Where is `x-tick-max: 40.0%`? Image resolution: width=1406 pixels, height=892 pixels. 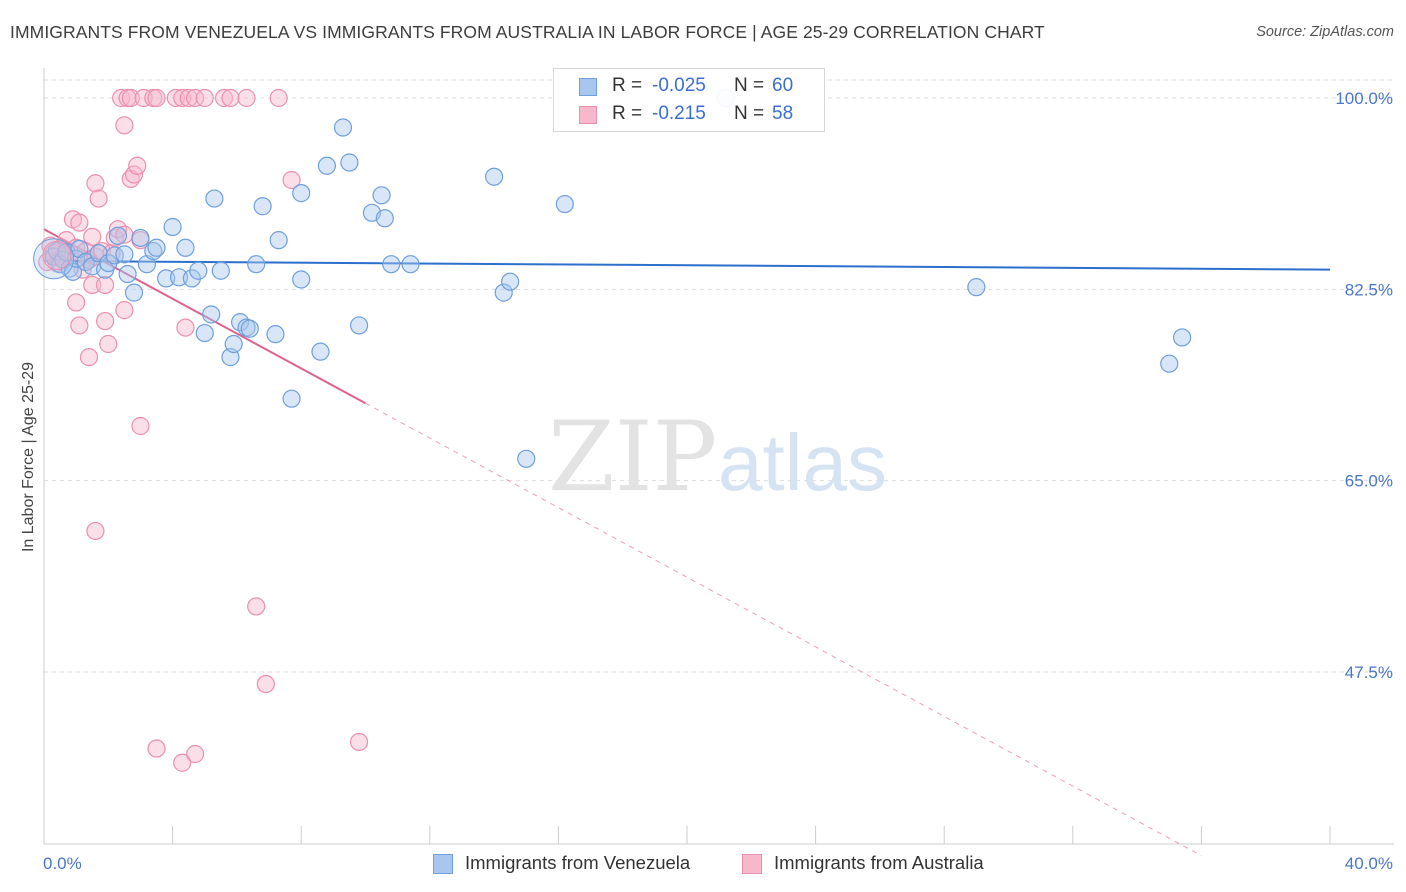 x-tick-max: 40.0% is located at coordinates (1369, 863).